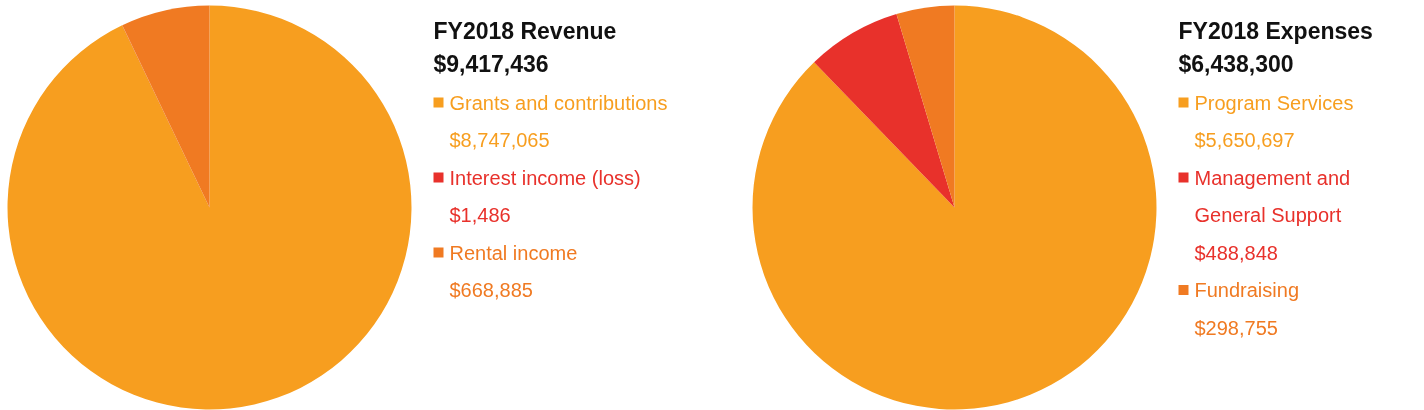  I want to click on data-label: $5,650,697, so click(1244, 140).